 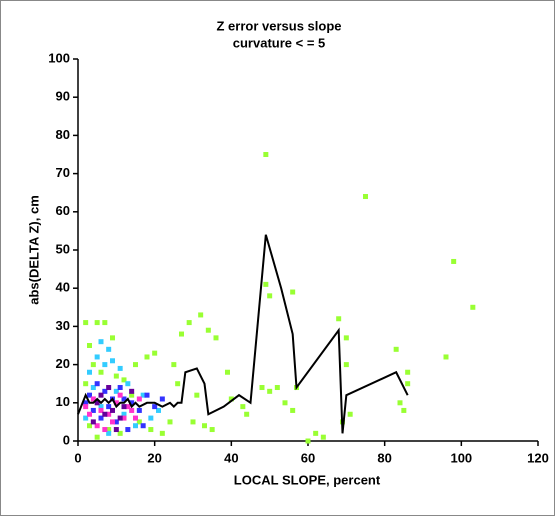 What do you see at coordinates (66, 439) in the screenshot?
I see `y-tick-label: 0` at bounding box center [66, 439].